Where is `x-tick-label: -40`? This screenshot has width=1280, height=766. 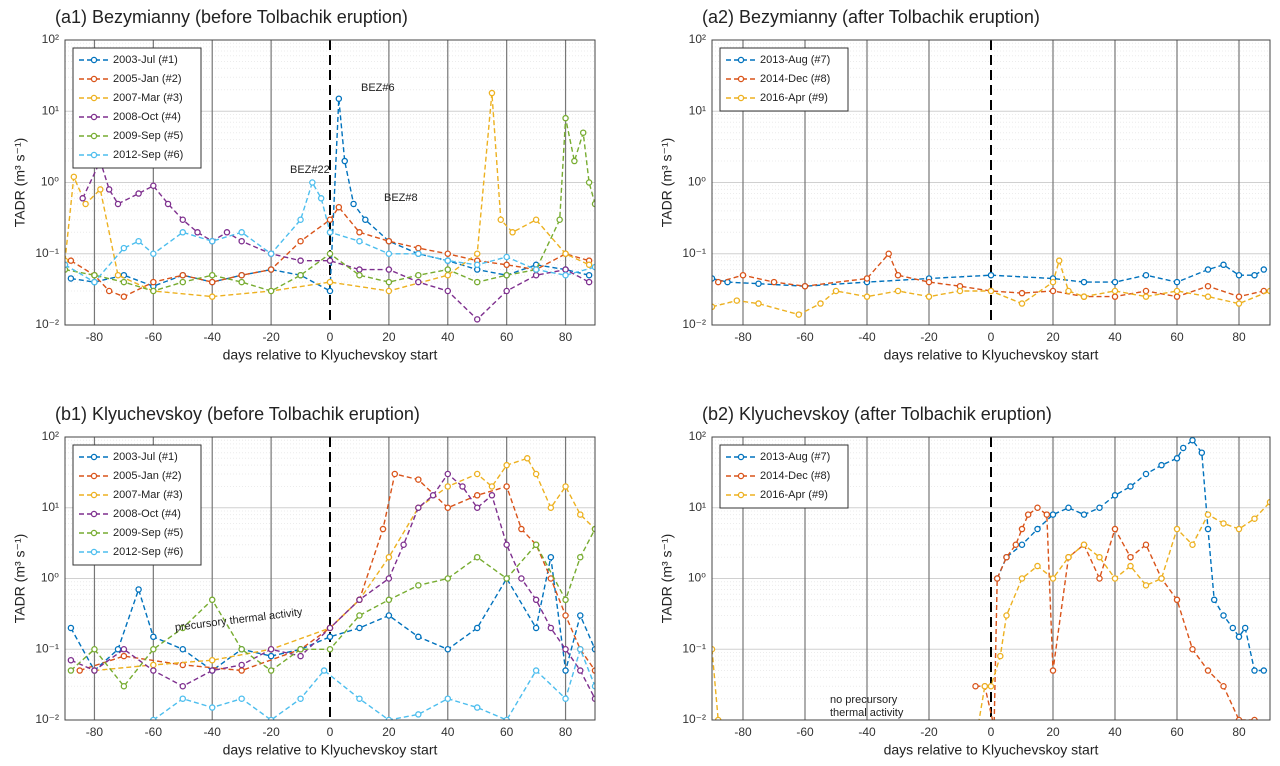 x-tick-label: -40 is located at coordinates (867, 732).